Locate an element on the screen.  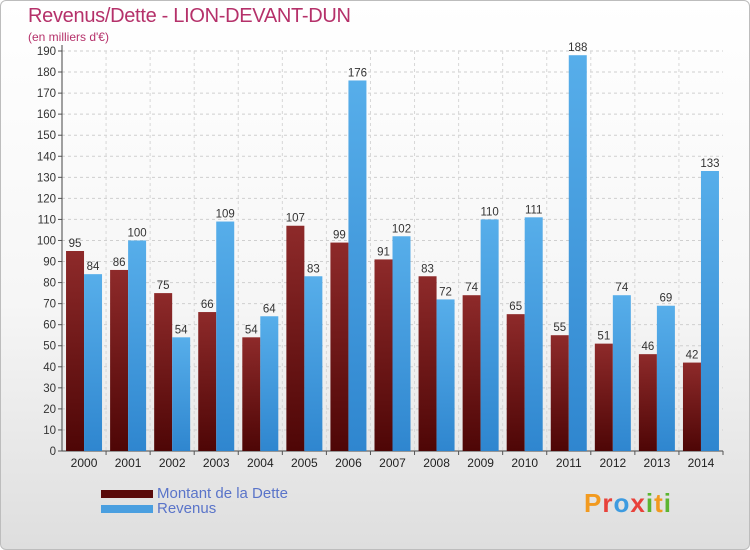
xtick-label-2014: 2014 is located at coordinates (701, 463).